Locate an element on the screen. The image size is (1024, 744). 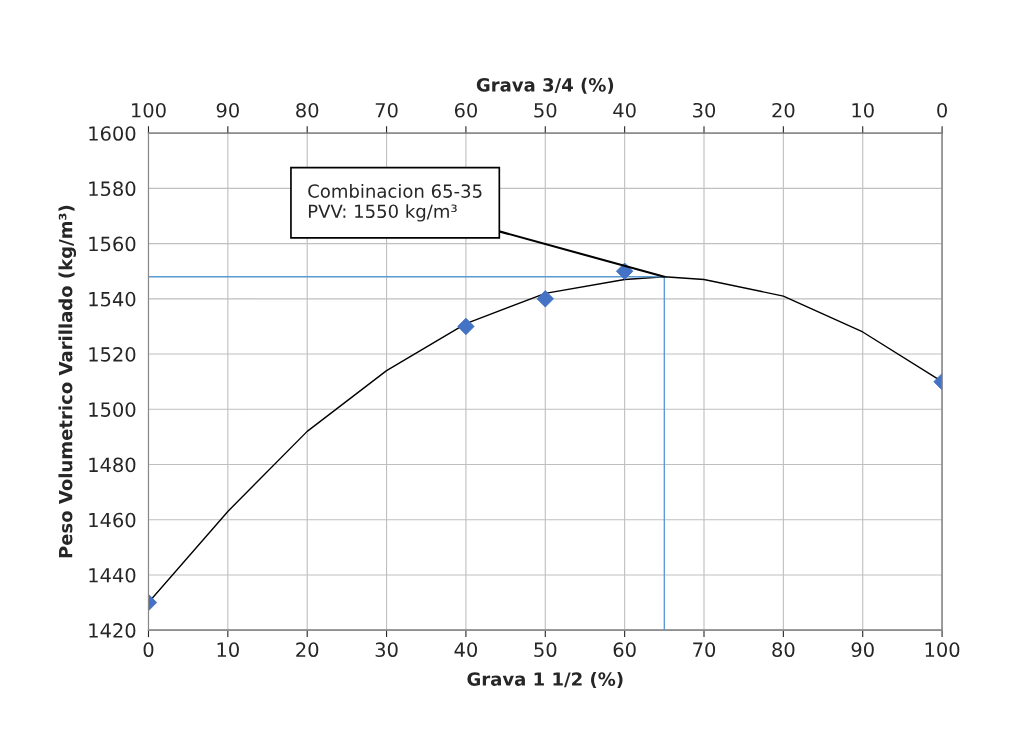
y-tick-label: 1460 is located at coordinates (112, 520).